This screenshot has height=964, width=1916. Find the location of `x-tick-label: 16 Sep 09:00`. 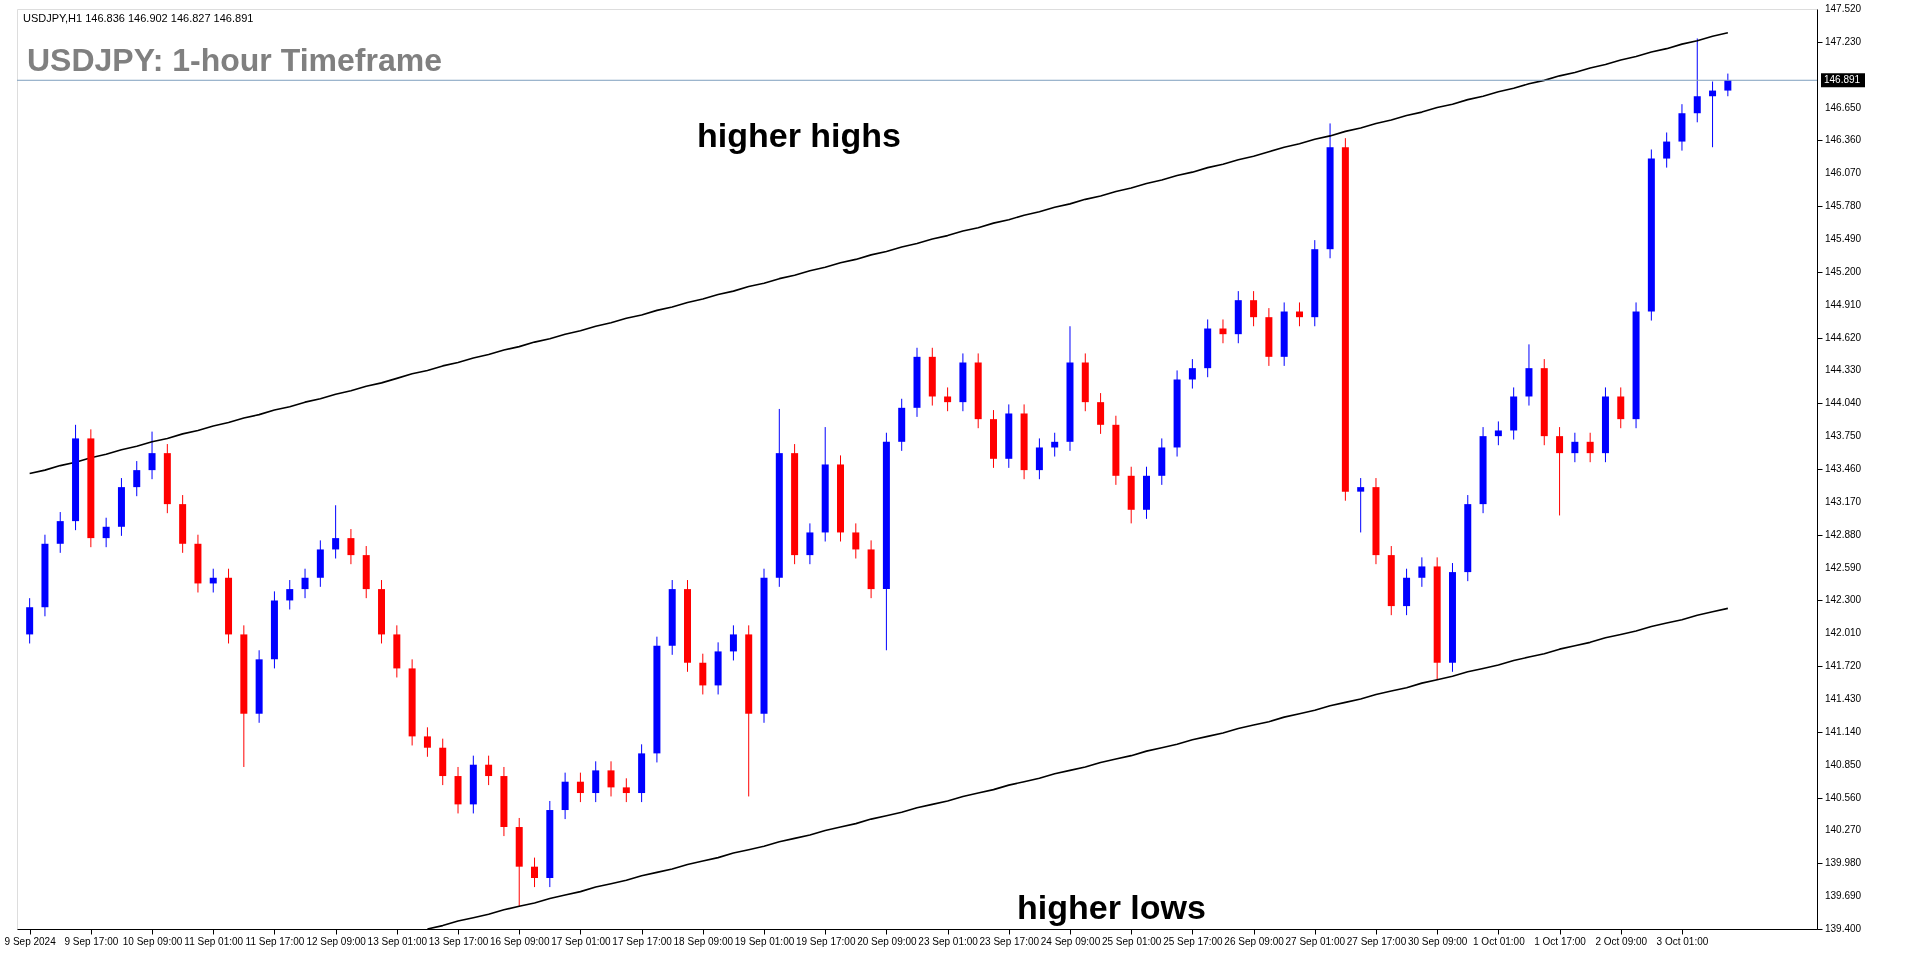

x-tick-label: 16 Sep 09:00 is located at coordinates (519, 941).